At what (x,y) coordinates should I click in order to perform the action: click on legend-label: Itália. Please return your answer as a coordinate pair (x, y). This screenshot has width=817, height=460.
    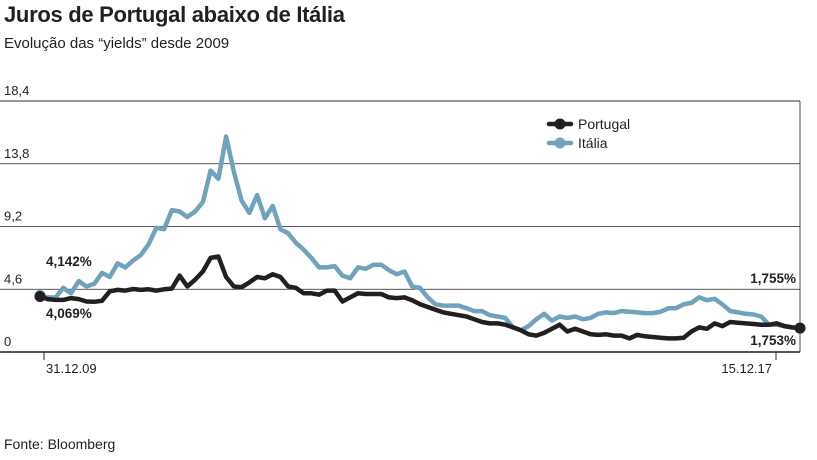
    Looking at the image, I should click on (593, 143).